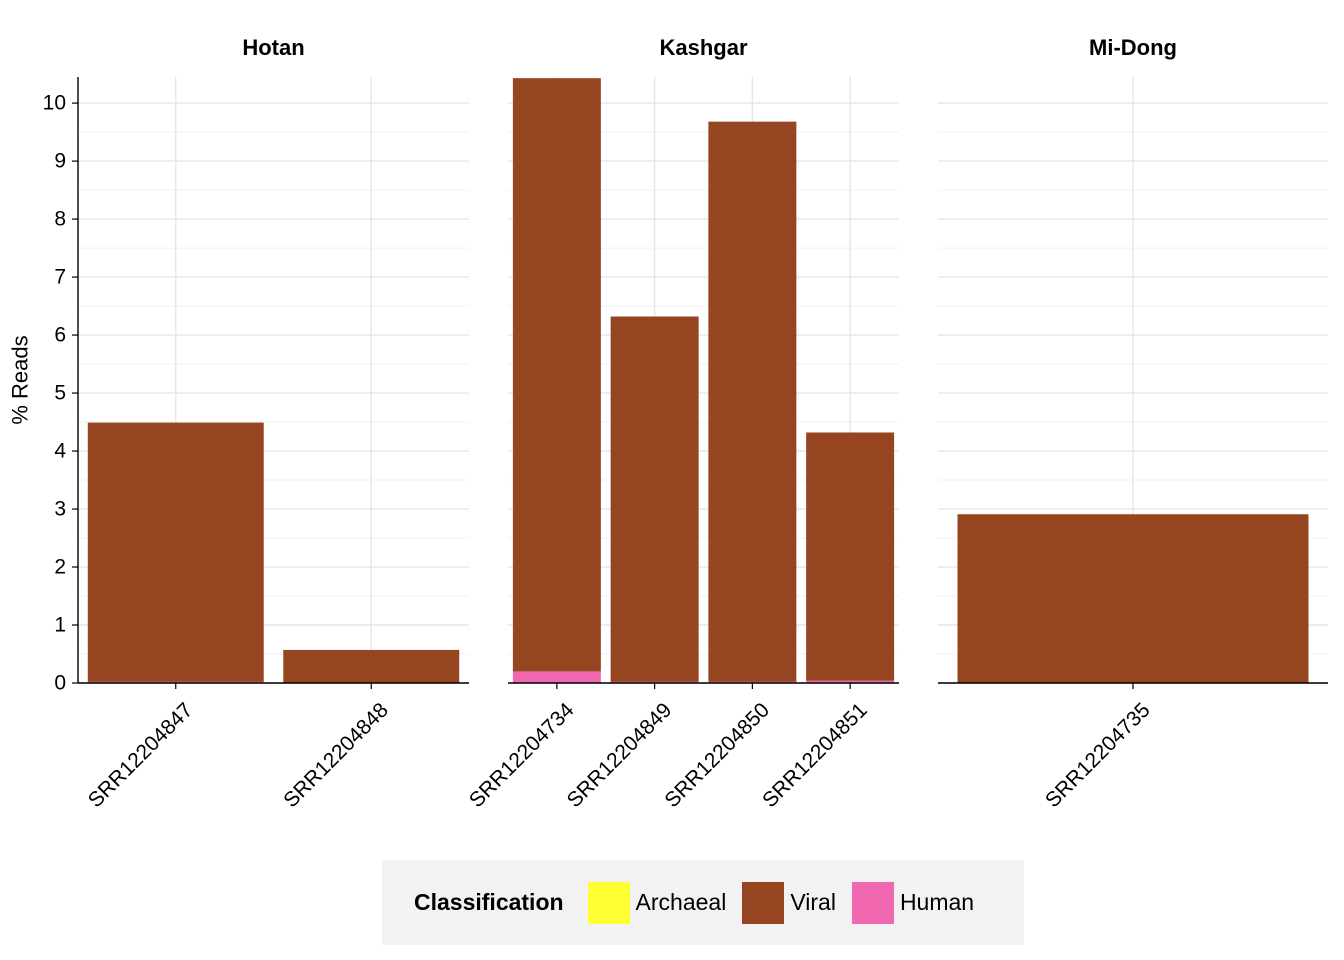 The width and height of the screenshot is (1344, 960). Describe the element at coordinates (556, 677) in the screenshot. I see `bar-human-SRR12204734` at that location.